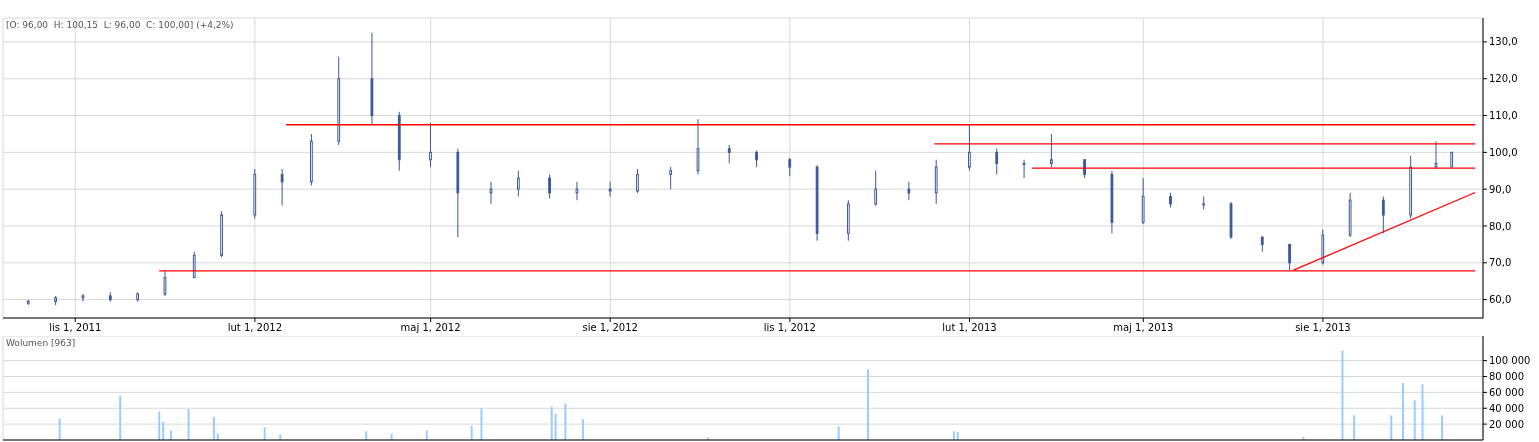 The width and height of the screenshot is (1539, 442). Describe the element at coordinates (1500, 189) in the screenshot. I see `y-tick-label: 90,0` at that location.